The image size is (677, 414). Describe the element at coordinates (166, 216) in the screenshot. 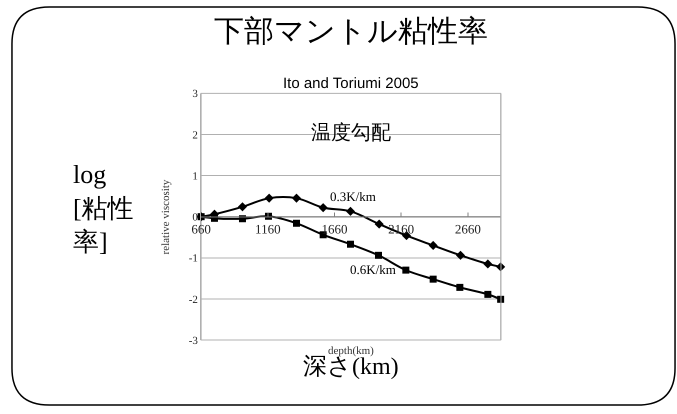

I see `y-axis-title: relative viscosity` at that location.